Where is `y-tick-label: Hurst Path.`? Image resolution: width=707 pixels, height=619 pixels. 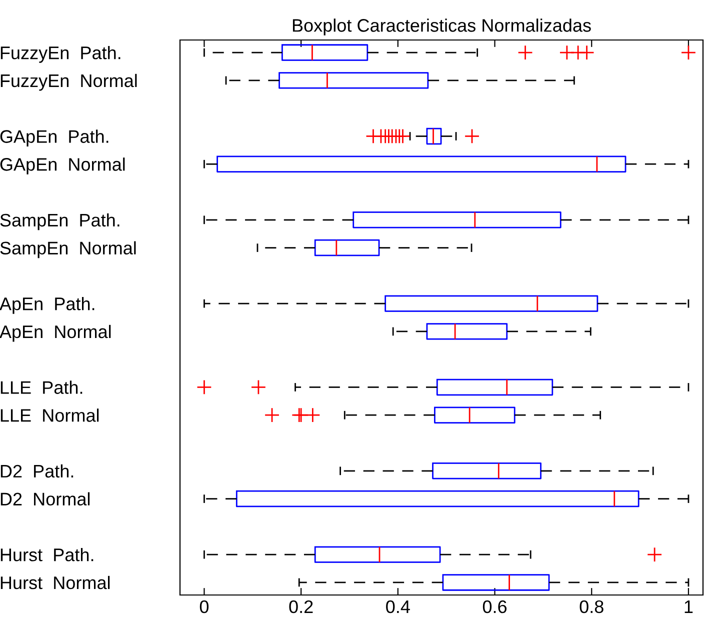
y-tick-label: Hurst Path. is located at coordinates (47, 555).